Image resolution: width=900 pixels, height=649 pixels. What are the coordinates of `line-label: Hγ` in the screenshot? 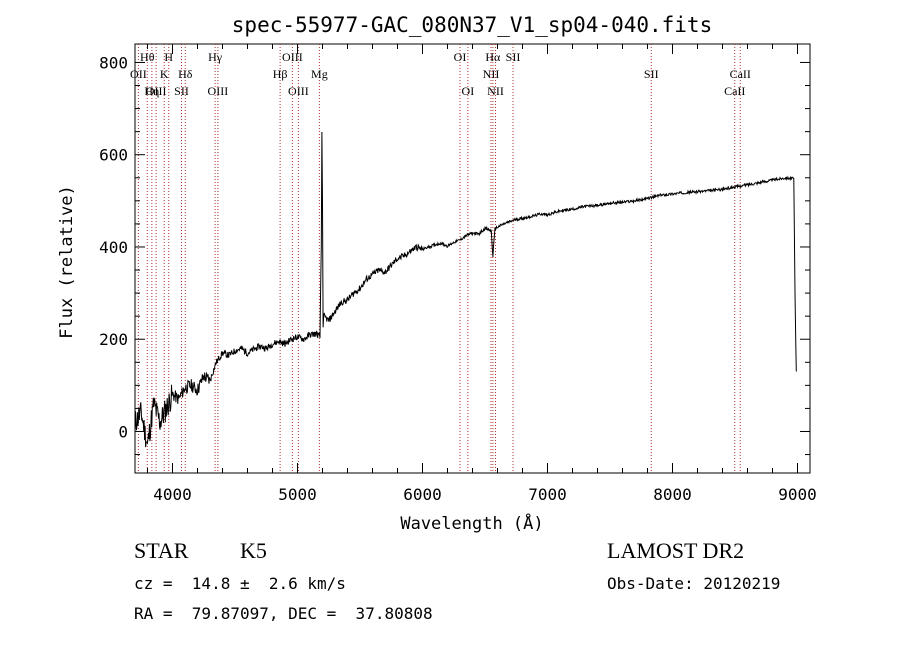 It's located at (215, 57).